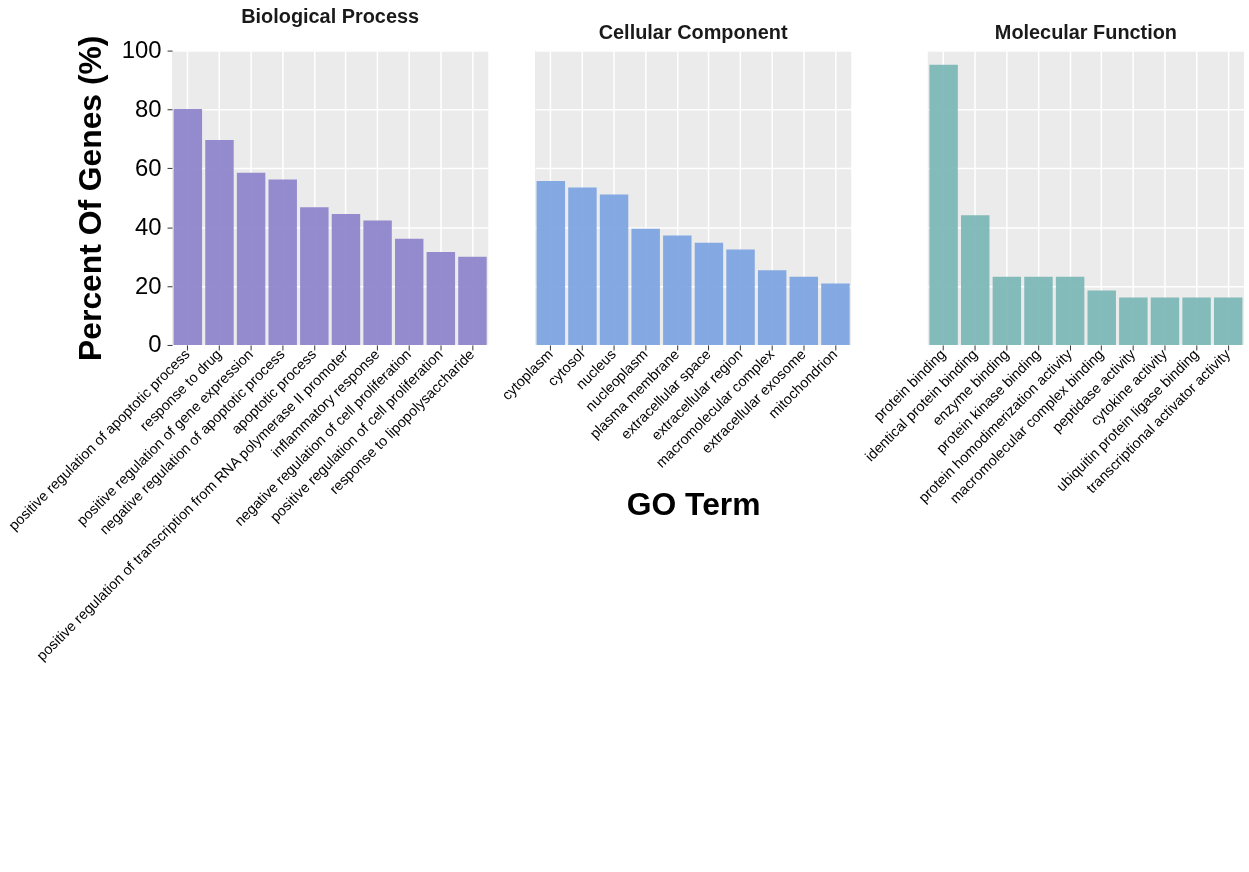 This screenshot has height=872, width=1249. What do you see at coordinates (693, 504) in the screenshot?
I see `x-axis-title: GO Term` at bounding box center [693, 504].